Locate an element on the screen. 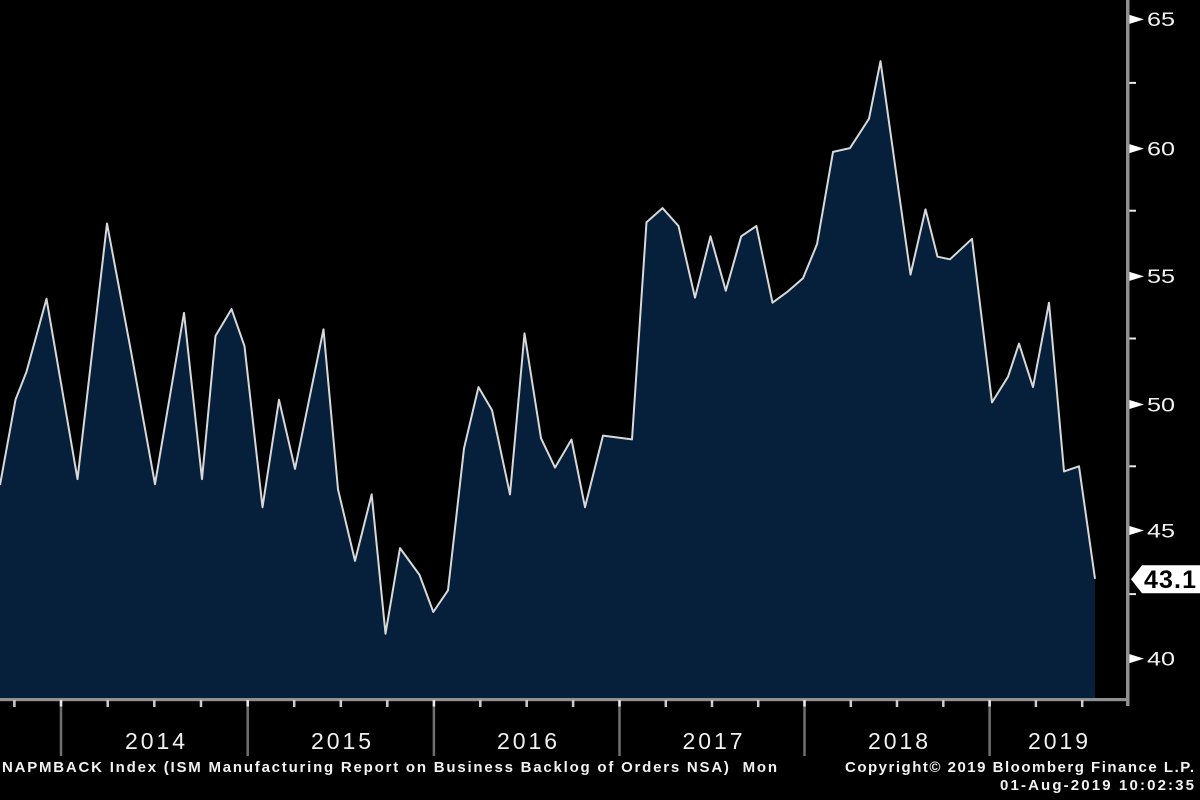 This screenshot has width=1200, height=800. svg-text: 55 is located at coordinates (1161, 277).